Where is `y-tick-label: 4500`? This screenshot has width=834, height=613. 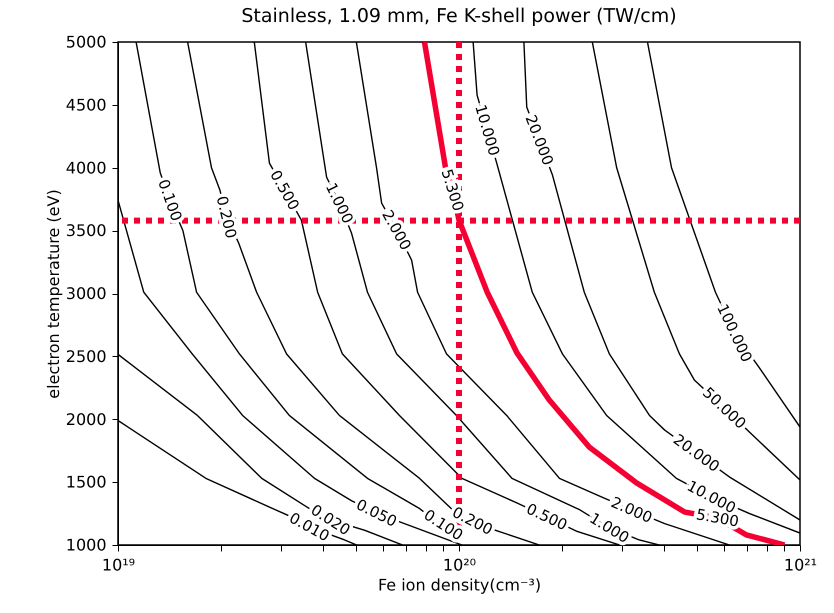 y-tick-label: 4500 is located at coordinates (86, 104).